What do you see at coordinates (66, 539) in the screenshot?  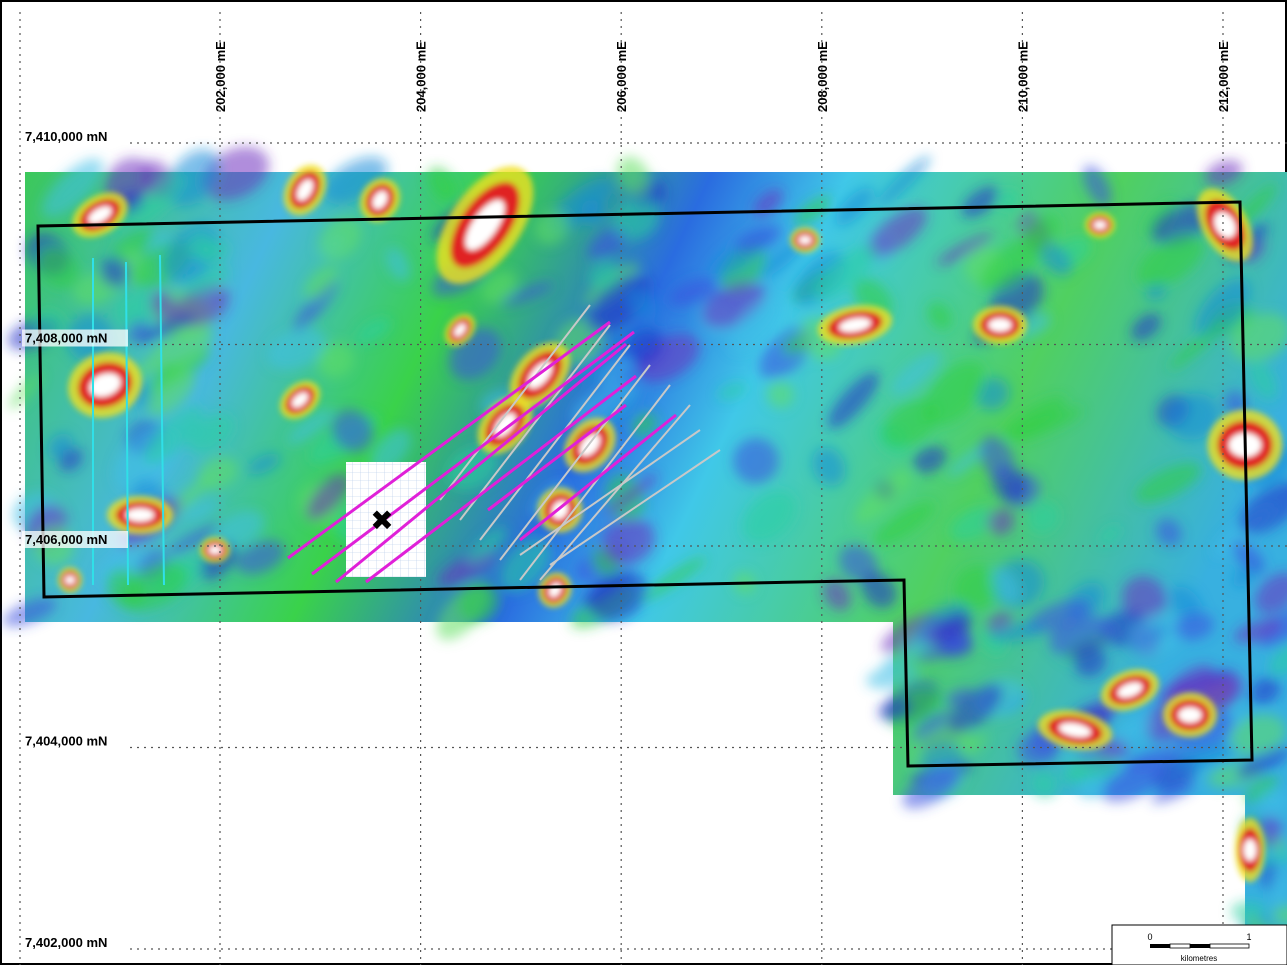 I see `northing-label: 7,406,000 mN` at bounding box center [66, 539].